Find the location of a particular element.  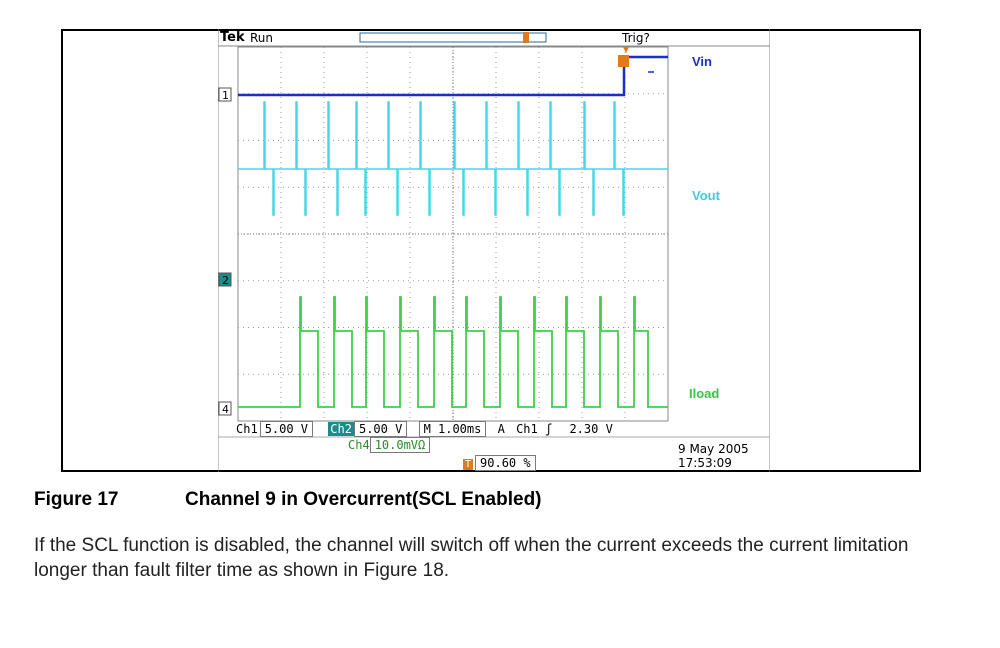

ch2-scale: 5.00 V is located at coordinates (380, 429).